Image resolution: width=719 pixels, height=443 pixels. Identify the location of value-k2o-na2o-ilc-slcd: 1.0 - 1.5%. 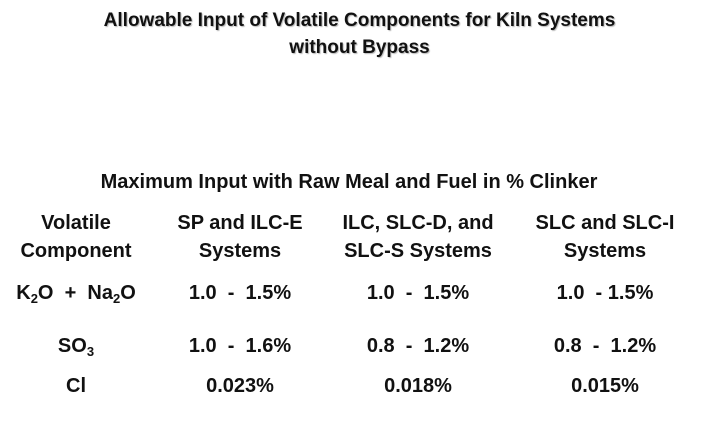
(418, 293).